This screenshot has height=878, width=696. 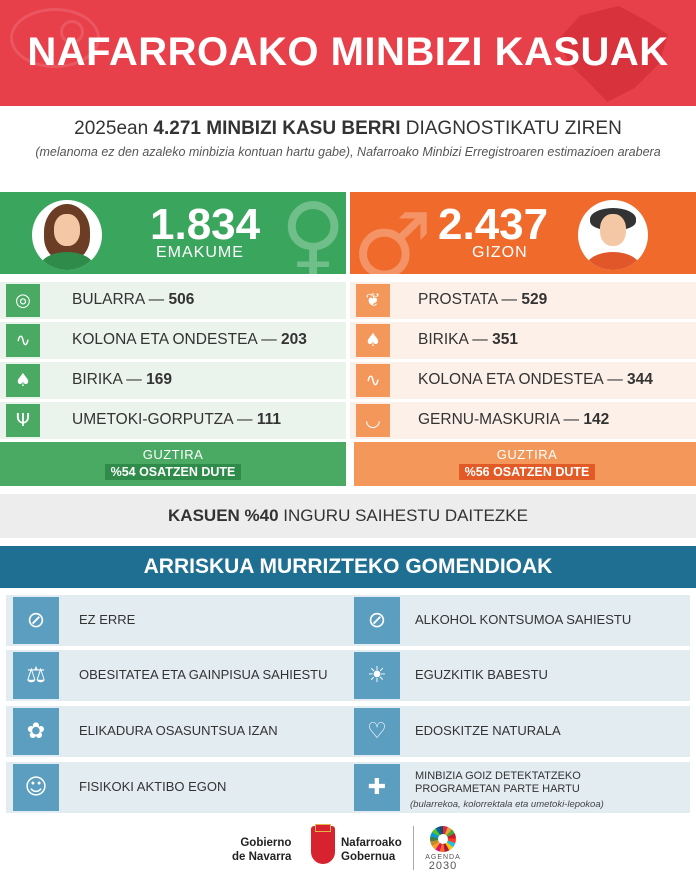 I want to click on list-item: ❦ PROSTATA — 529, so click(x=523, y=300).